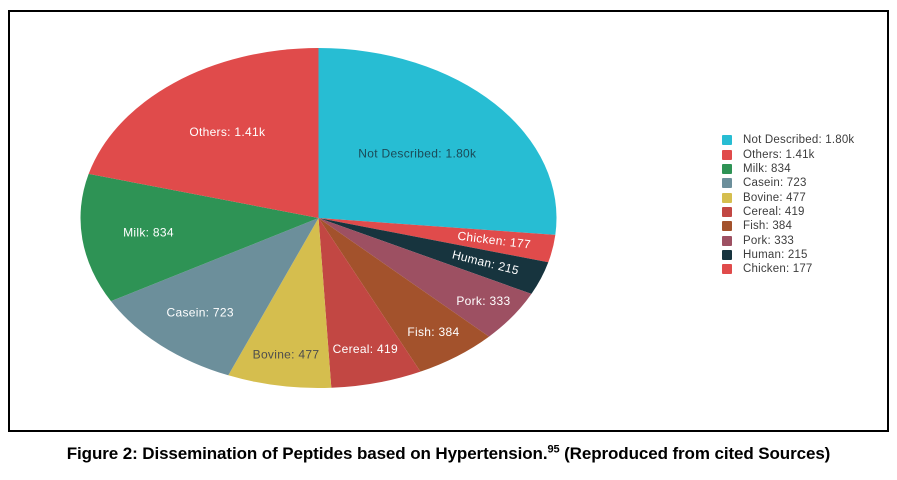 This screenshot has width=897, height=480. I want to click on legend-label-milk: Milk: 834, so click(767, 168).